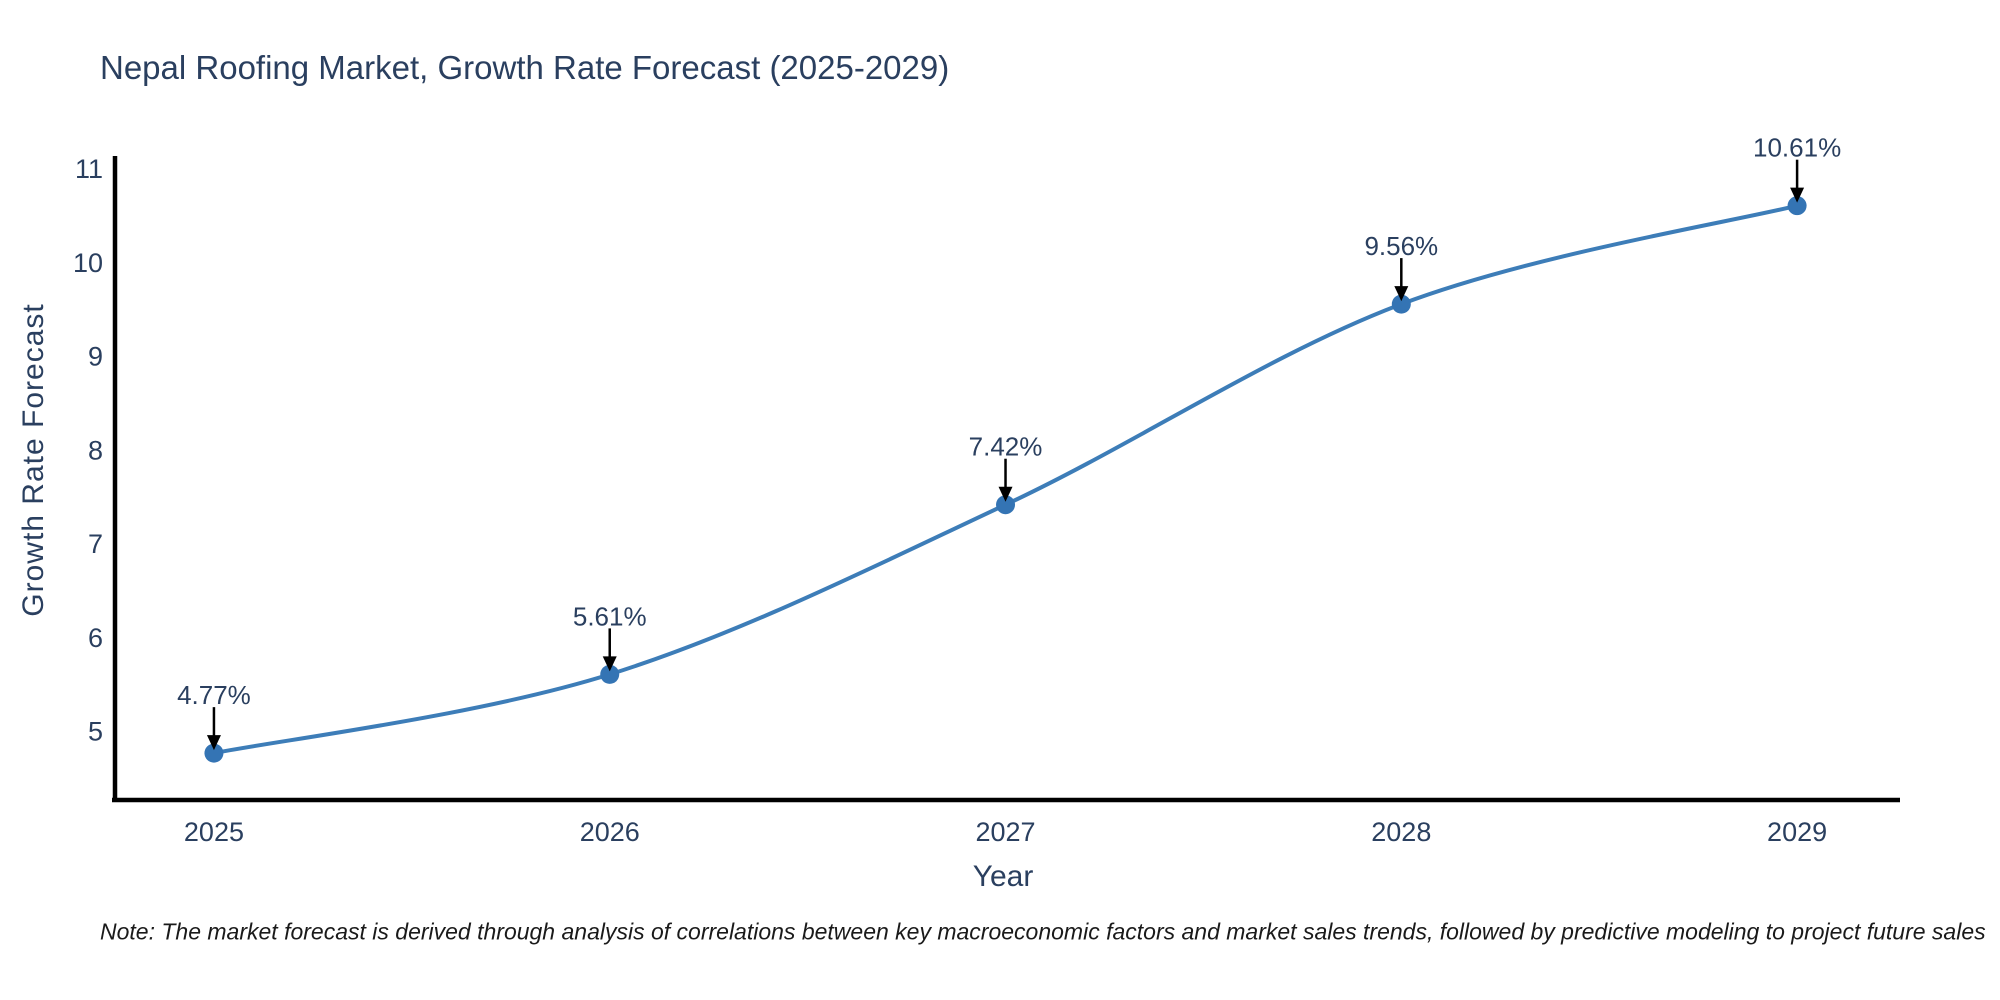  Describe the element at coordinates (214, 832) in the screenshot. I see `x-tick-label: 2025` at that location.